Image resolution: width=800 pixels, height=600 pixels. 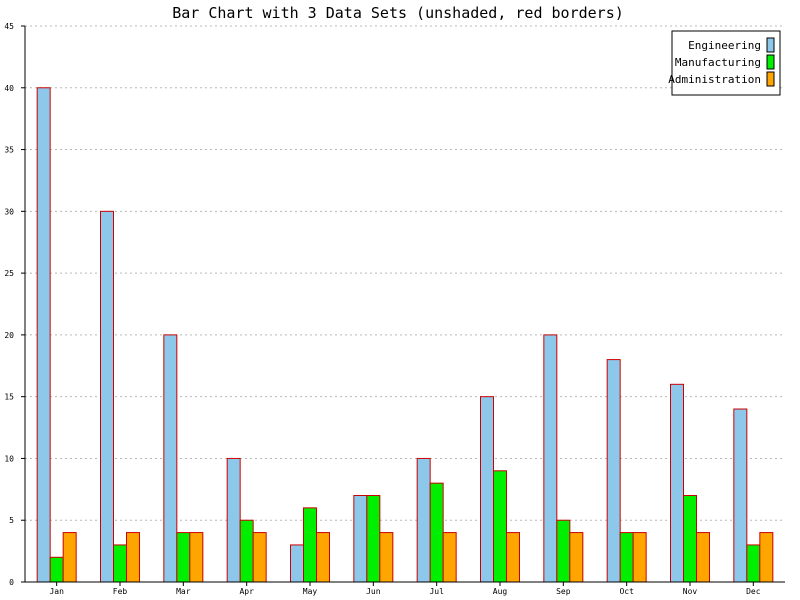 I want to click on bar-engineering-may, so click(x=297, y=563).